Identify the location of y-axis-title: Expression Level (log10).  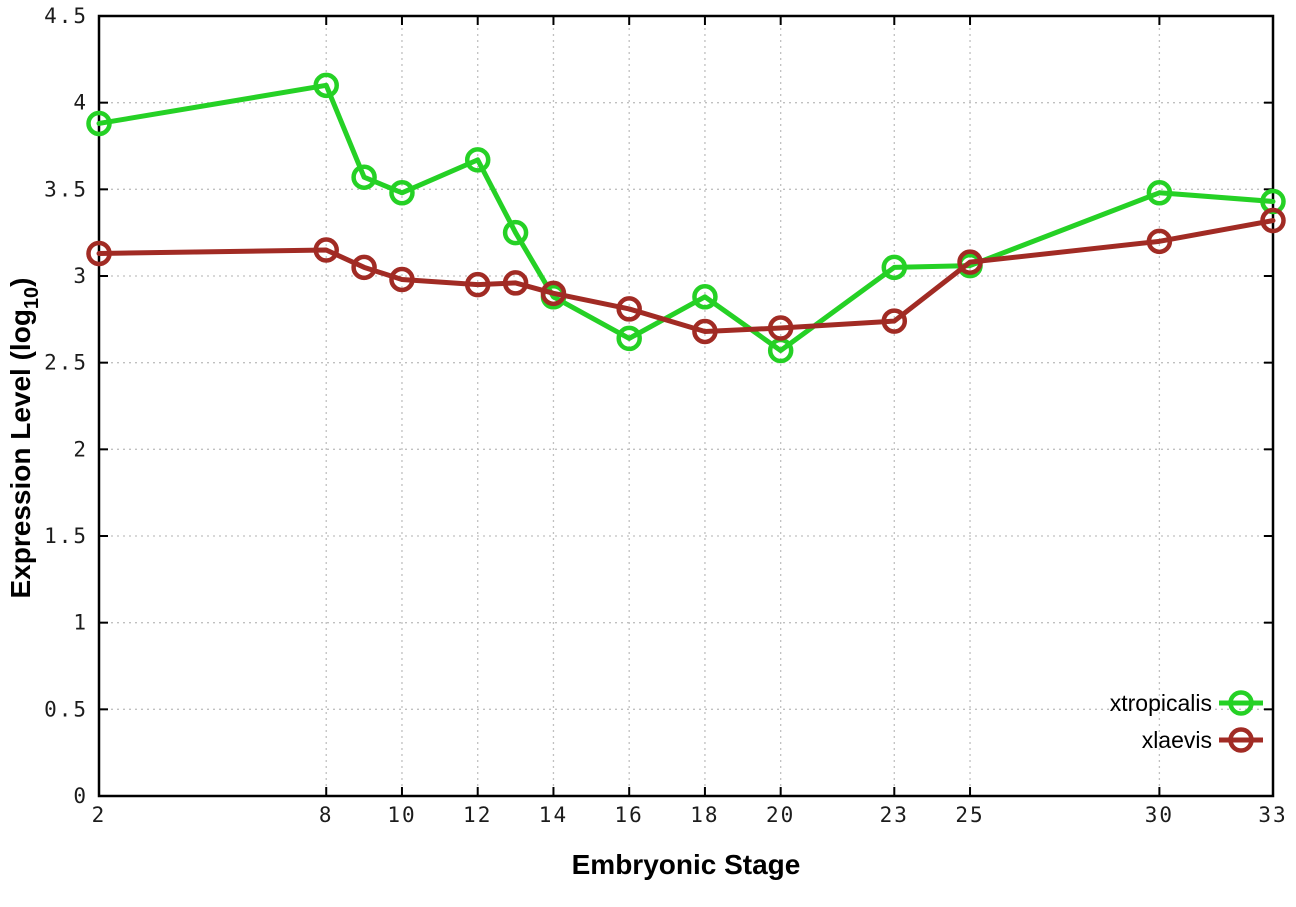
(24, 438).